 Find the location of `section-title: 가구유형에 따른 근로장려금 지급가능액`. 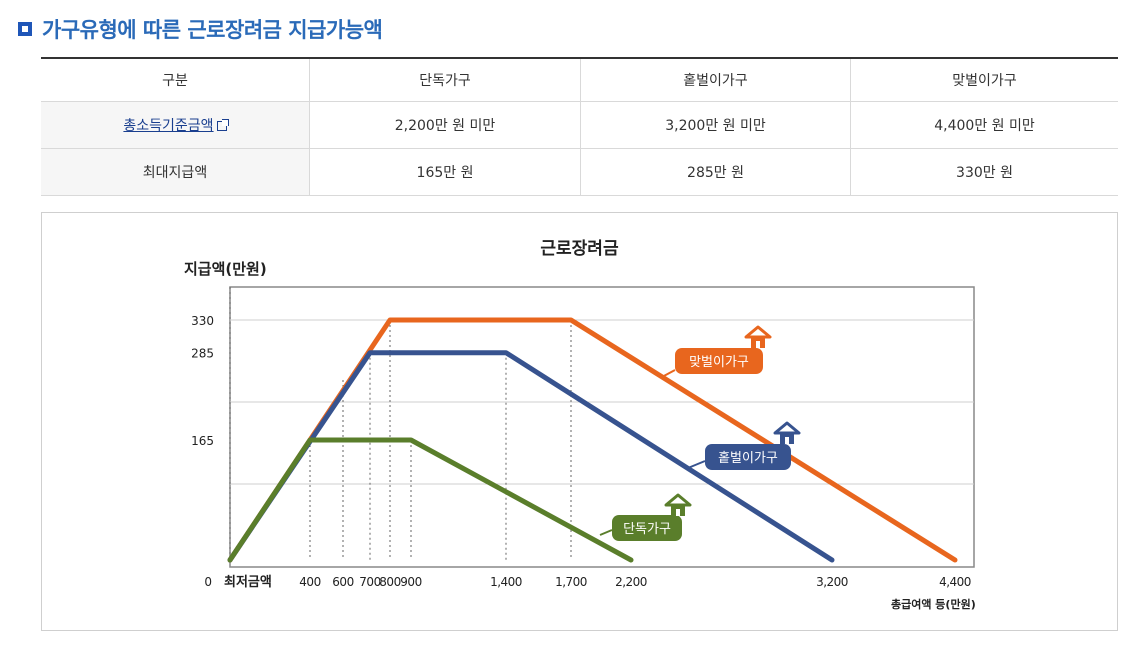

section-title: 가구유형에 따른 근로장려금 지급가능액 is located at coordinates (212, 30).